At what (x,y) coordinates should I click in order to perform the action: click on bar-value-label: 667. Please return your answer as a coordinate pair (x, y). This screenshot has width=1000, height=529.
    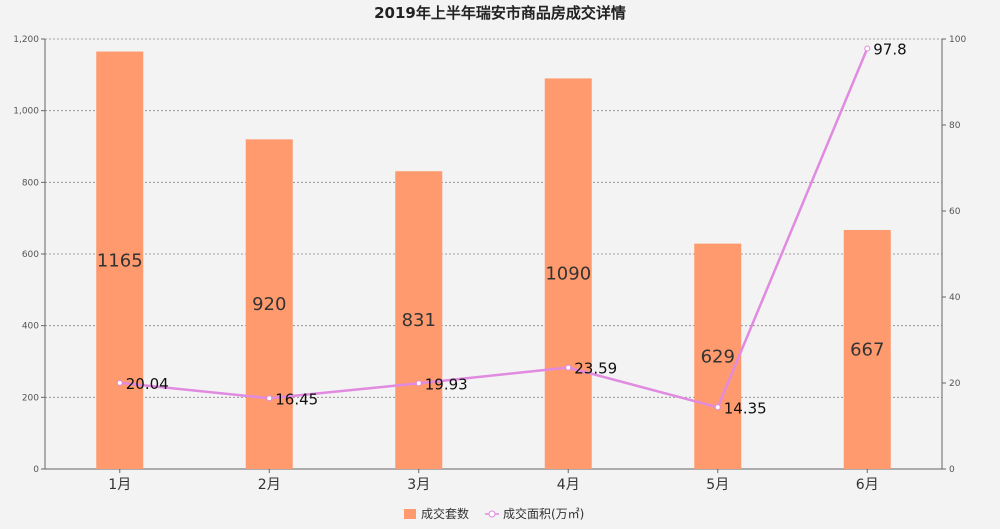
    Looking at the image, I should click on (867, 349).